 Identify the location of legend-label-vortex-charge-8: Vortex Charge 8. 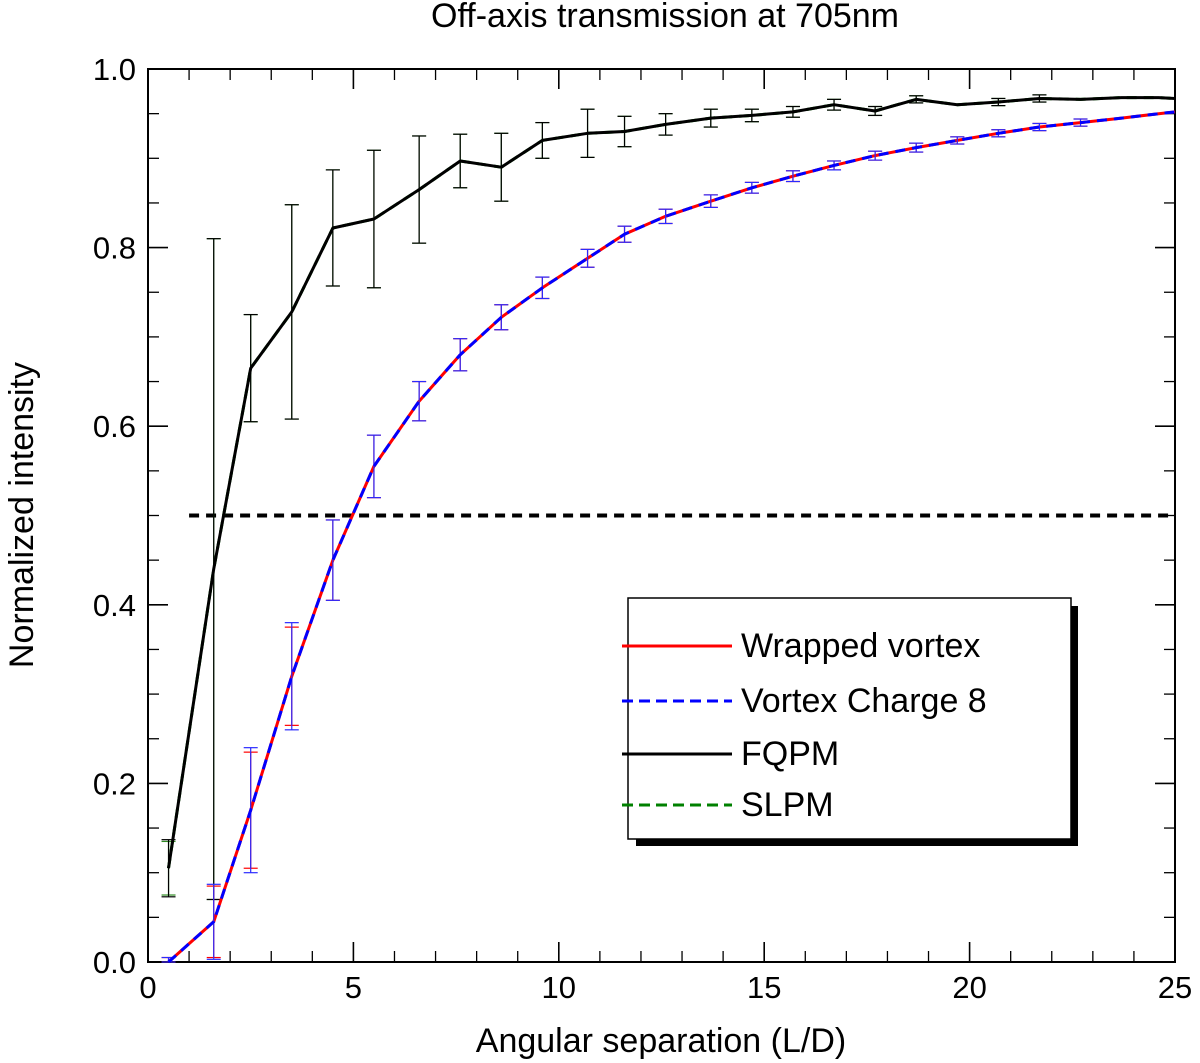
(864, 701).